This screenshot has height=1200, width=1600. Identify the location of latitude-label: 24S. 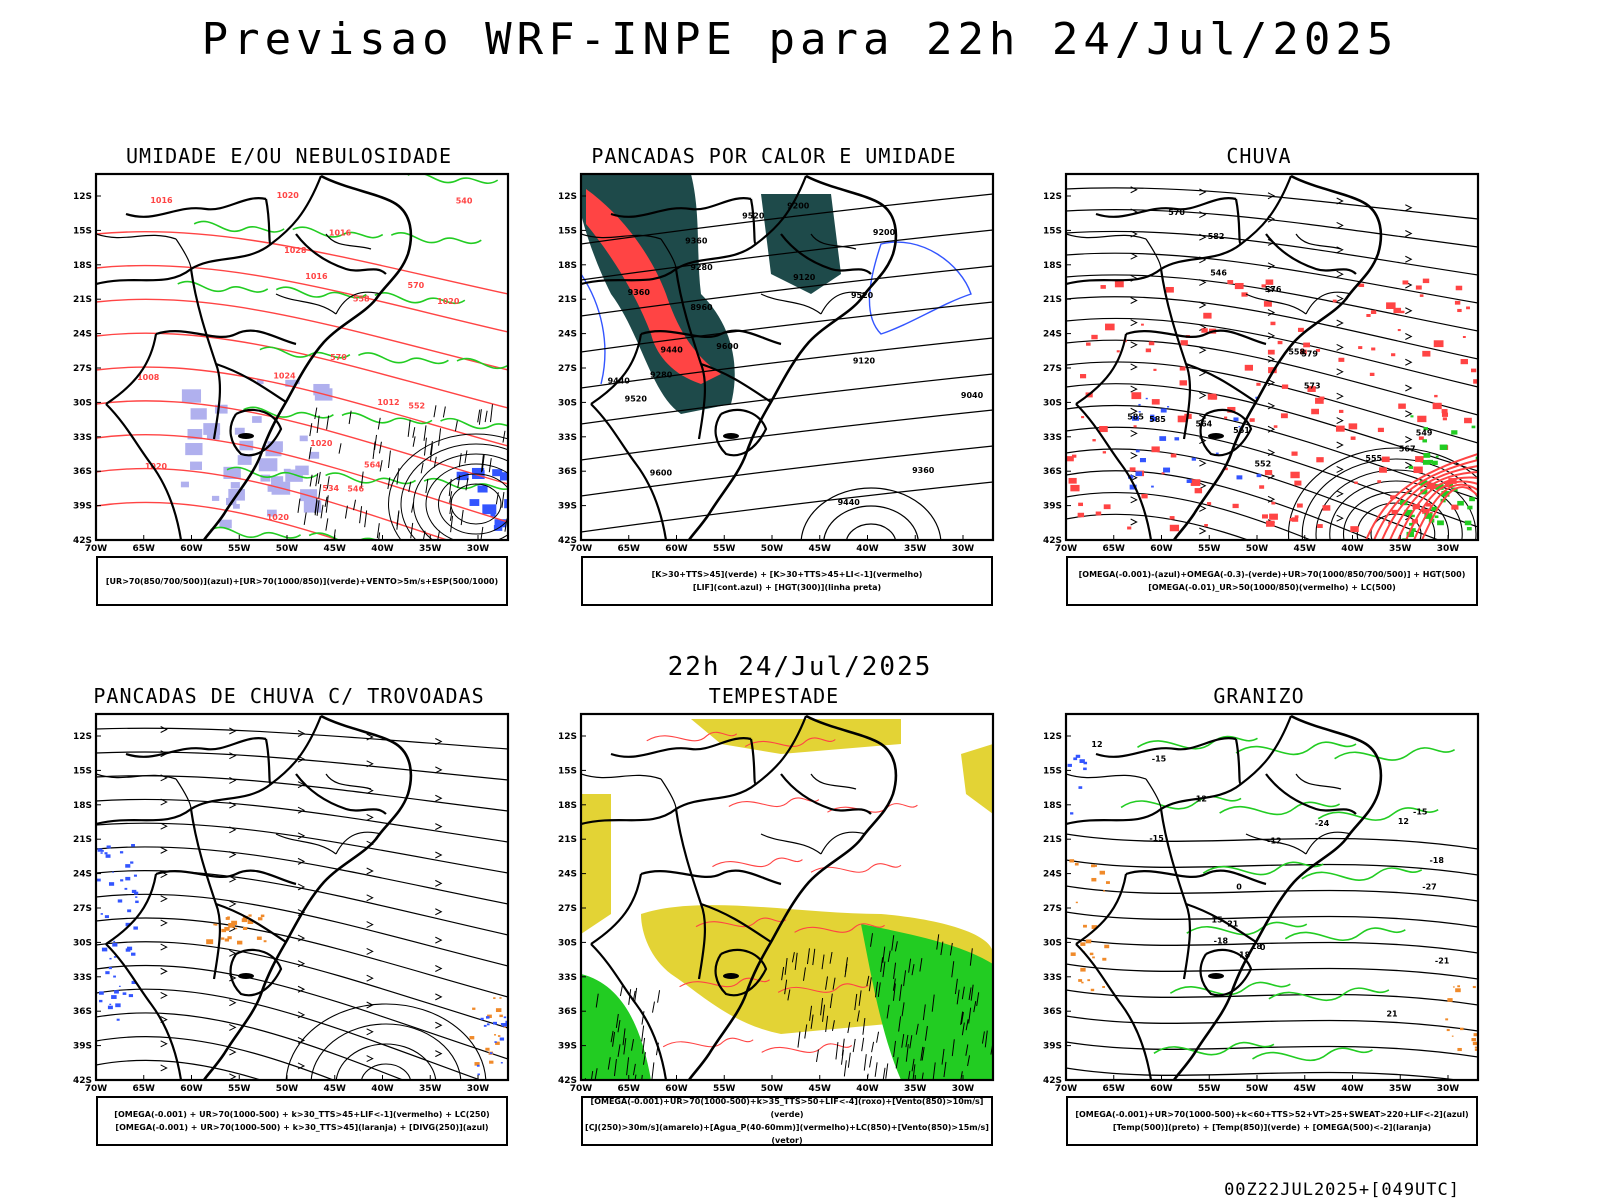
(1052, 335).